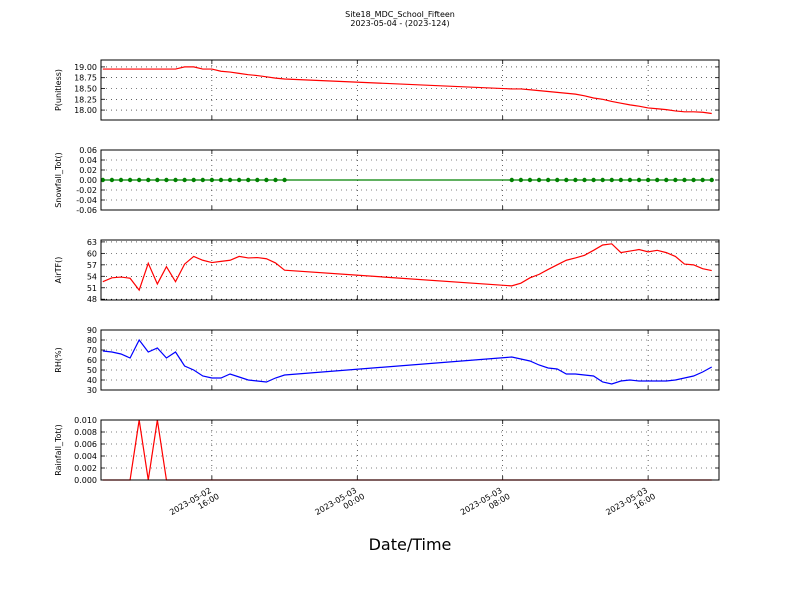  What do you see at coordinates (86, 200) in the screenshot?
I see `y-tick-label: -0.04` at bounding box center [86, 200].